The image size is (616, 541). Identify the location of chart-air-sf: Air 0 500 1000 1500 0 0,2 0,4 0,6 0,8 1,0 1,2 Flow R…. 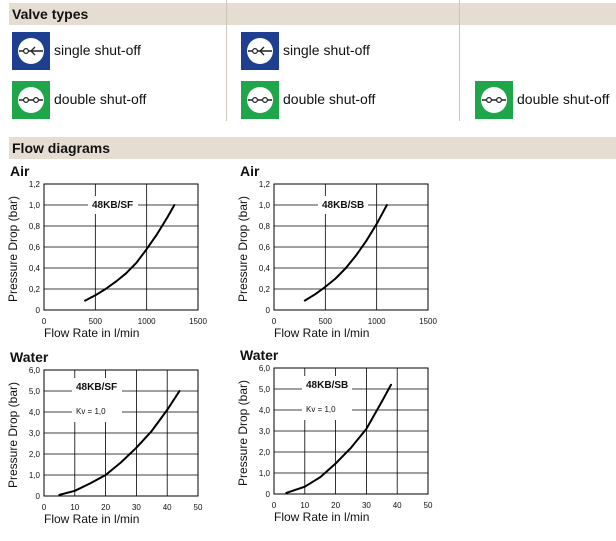
(108, 252).